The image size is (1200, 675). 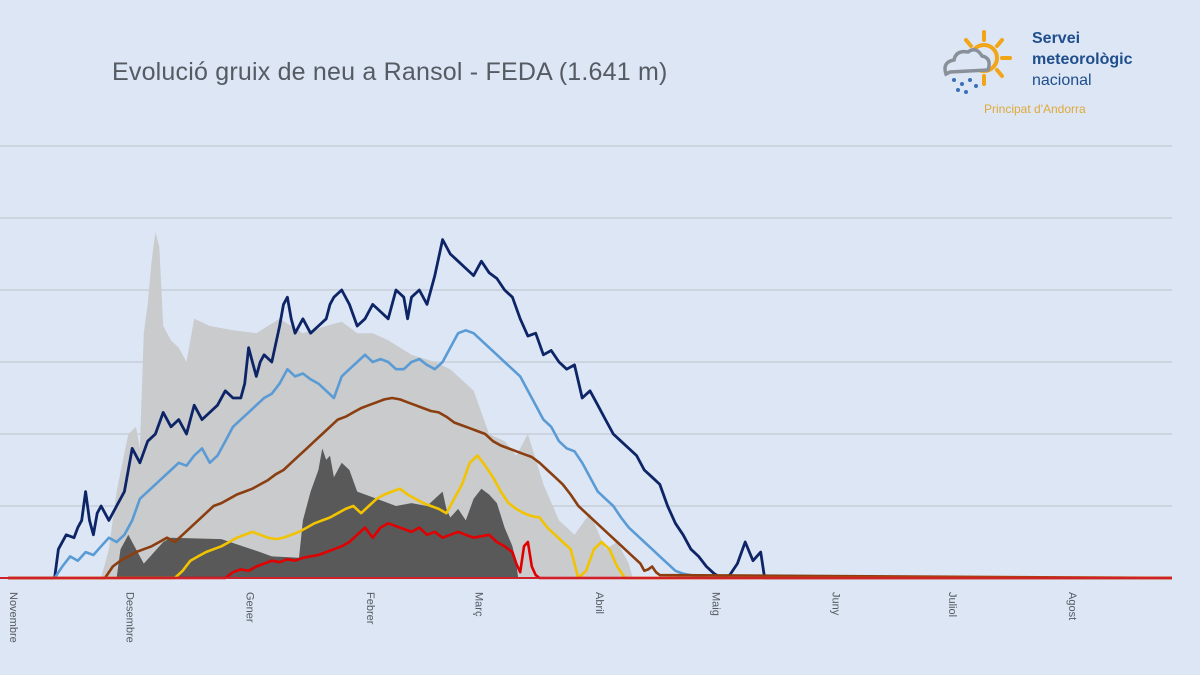 I want to click on logo-text-line2: meteorològic, so click(x=1082, y=59).